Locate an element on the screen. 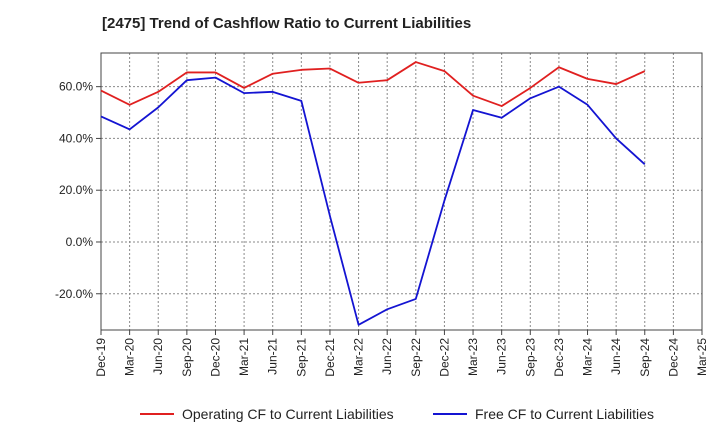 The image size is (720, 440). y-tick-label: 20.0% is located at coordinates (76, 190).